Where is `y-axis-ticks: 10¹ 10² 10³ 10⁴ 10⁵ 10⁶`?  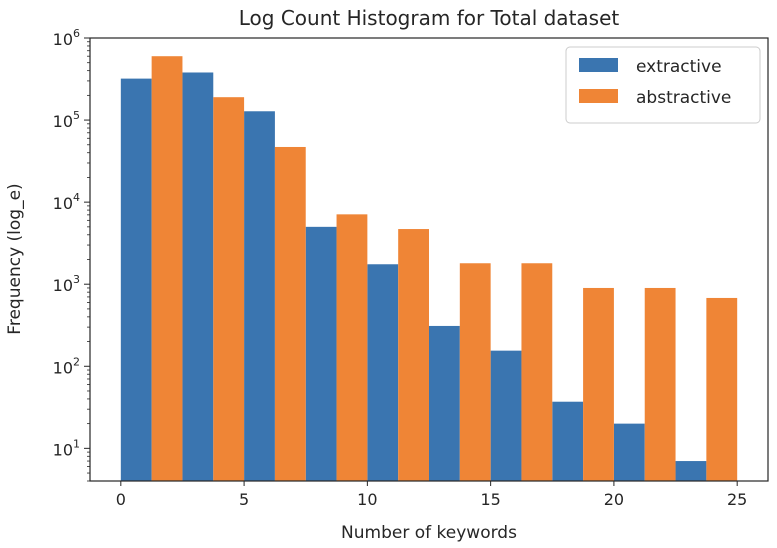 y-axis-ticks: 10¹ 10² 10³ 10⁴ 10⁵ 10⁶ is located at coordinates (71, 254).